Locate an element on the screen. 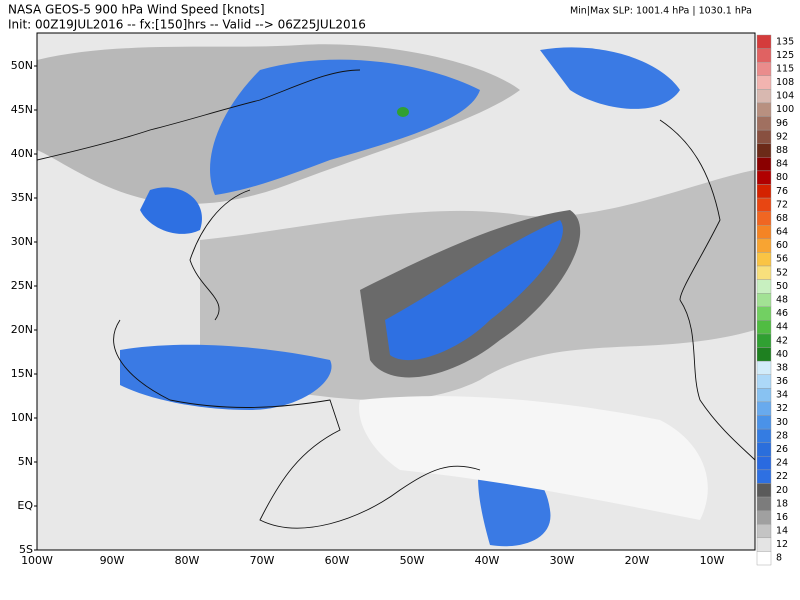 Image resolution: width=800 pixels, height=600 pixels. lon-label: 50W is located at coordinates (412, 560).